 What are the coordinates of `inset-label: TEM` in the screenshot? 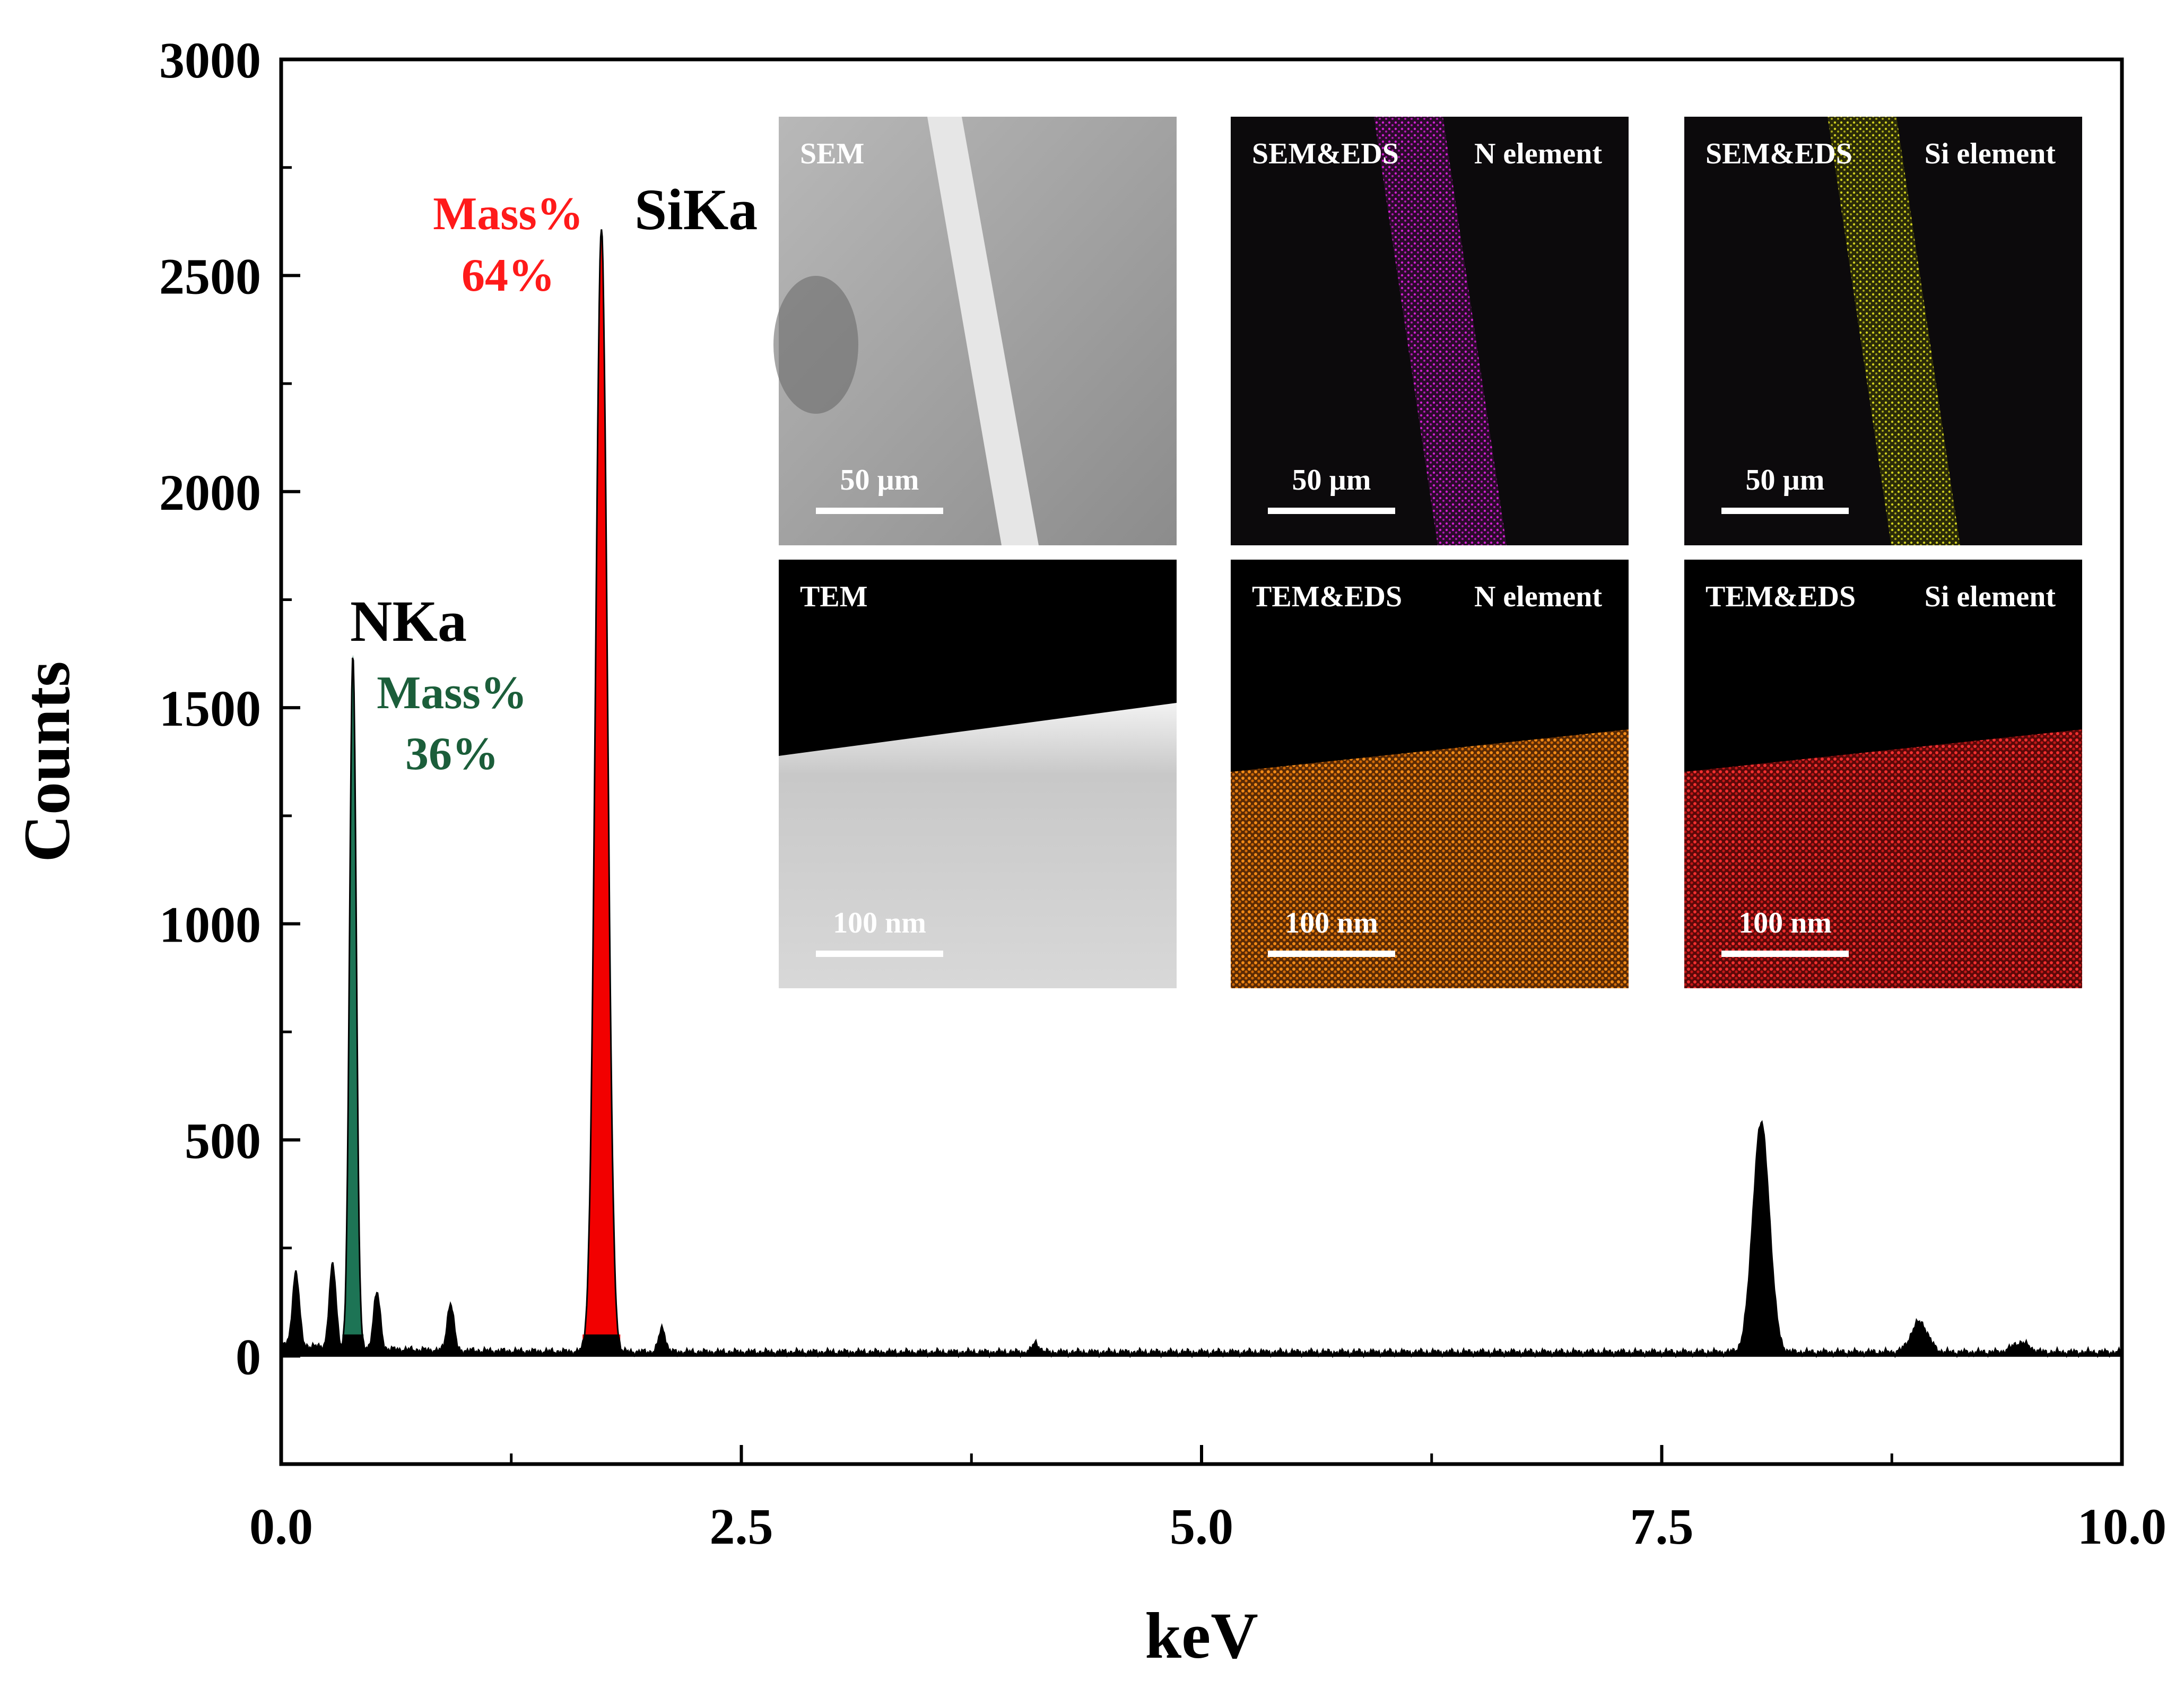 It's located at (834, 596).